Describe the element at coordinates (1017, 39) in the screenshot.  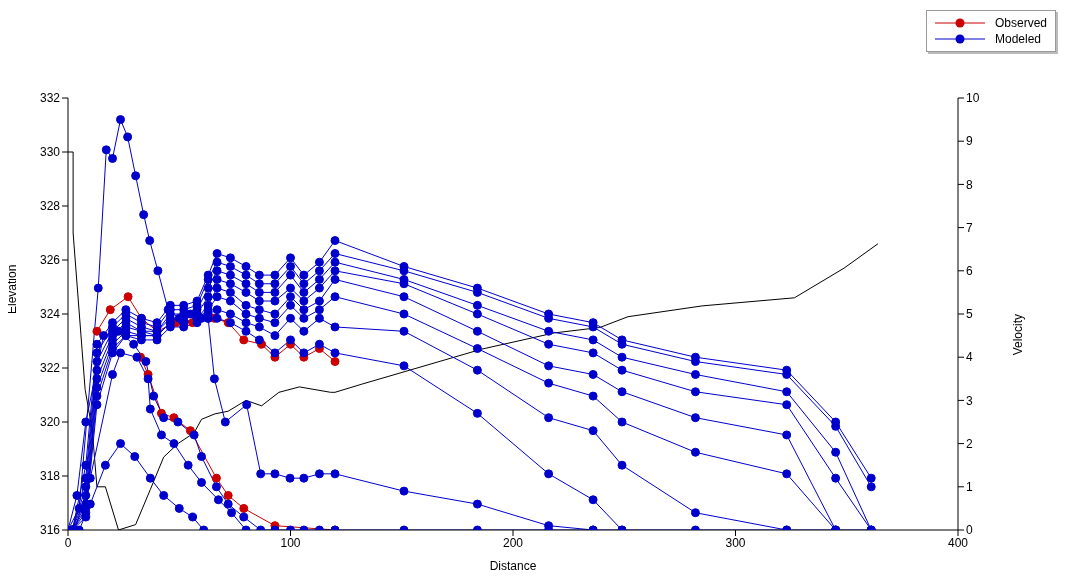
I see `legend-label: Modeled` at that location.